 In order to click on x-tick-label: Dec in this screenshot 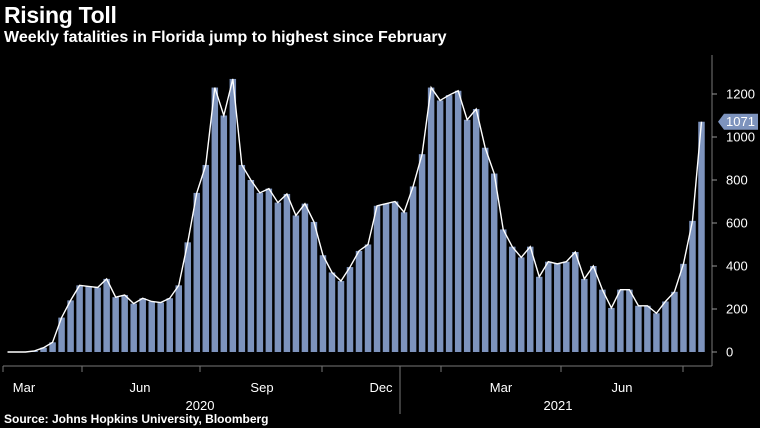, I will do `click(381, 387)`.